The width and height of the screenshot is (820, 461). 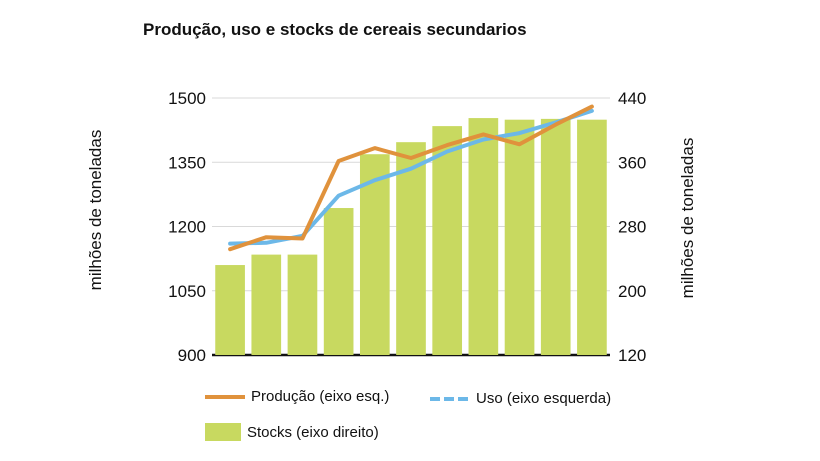 I want to click on legend-uso: Uso (eixo esquerda), so click(x=520, y=398).